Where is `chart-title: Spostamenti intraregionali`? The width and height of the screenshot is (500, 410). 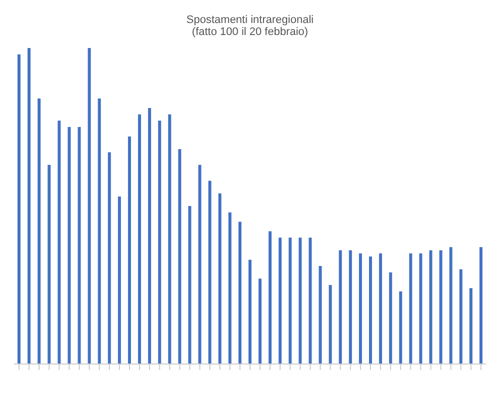
chart-title: Spostamenti intraregionali is located at coordinates (250, 20).